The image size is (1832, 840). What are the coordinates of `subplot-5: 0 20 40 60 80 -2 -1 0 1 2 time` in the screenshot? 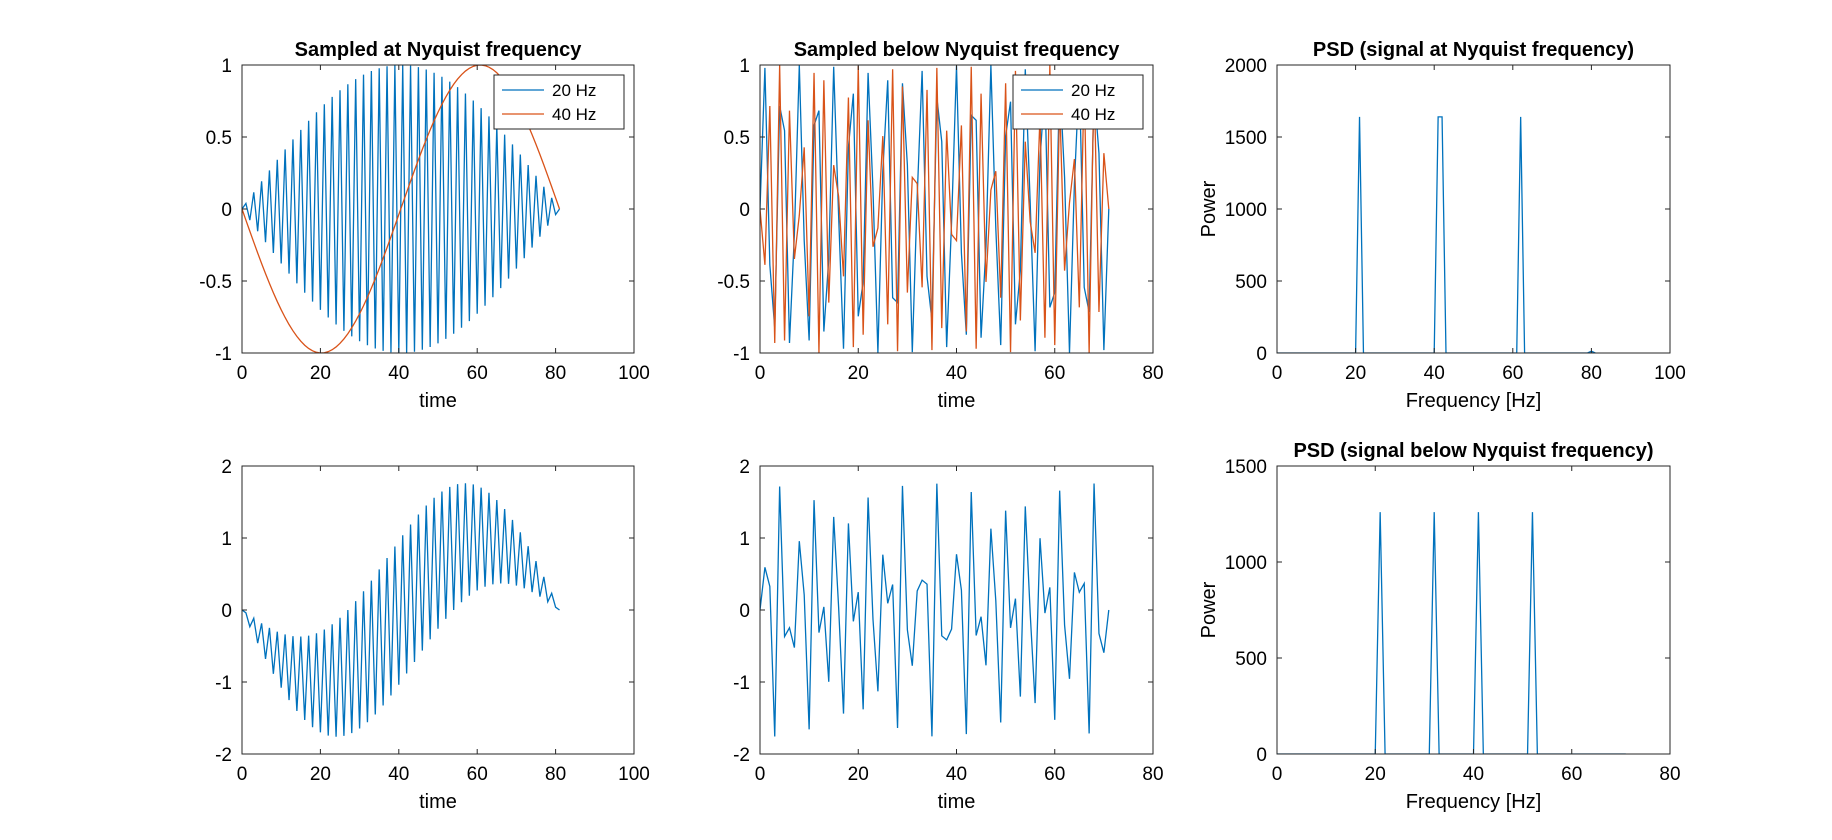 It's located at (948, 635).